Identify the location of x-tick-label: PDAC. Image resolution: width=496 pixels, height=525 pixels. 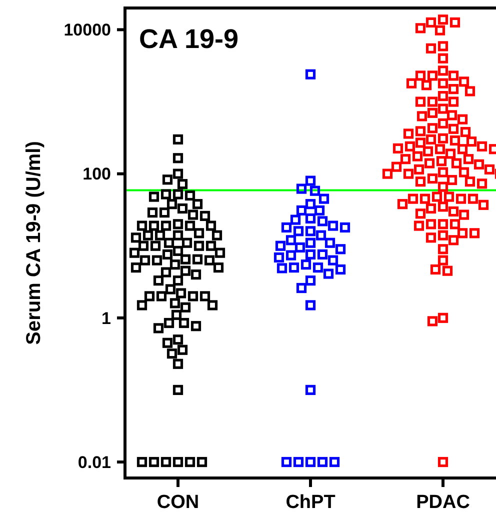
(443, 502).